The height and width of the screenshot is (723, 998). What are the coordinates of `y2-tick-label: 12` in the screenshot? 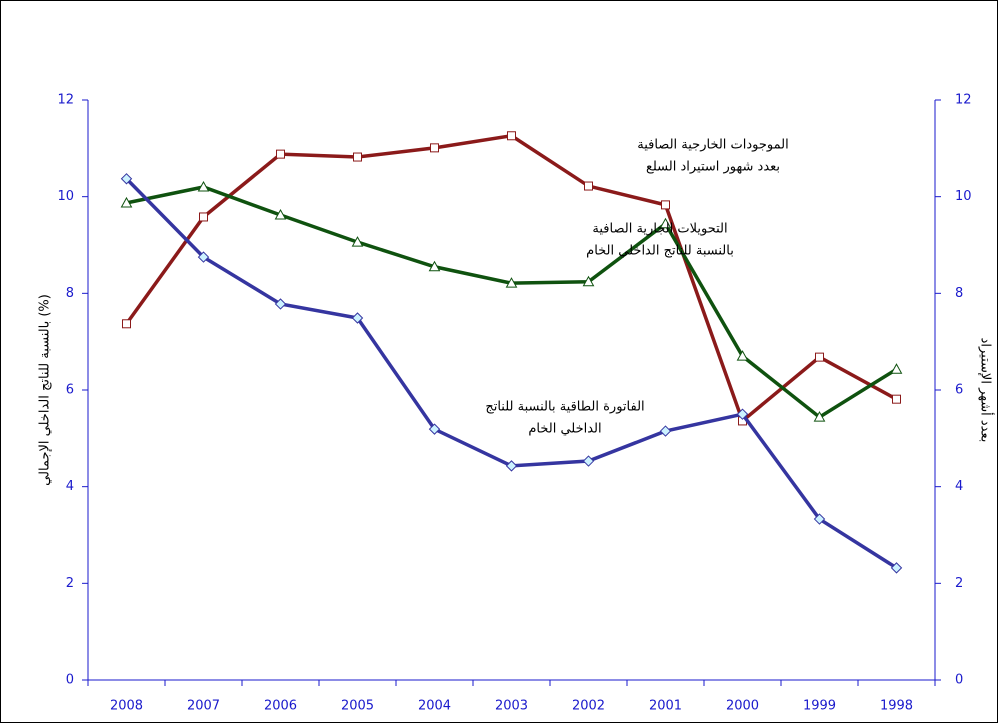 It's located at (963, 100).